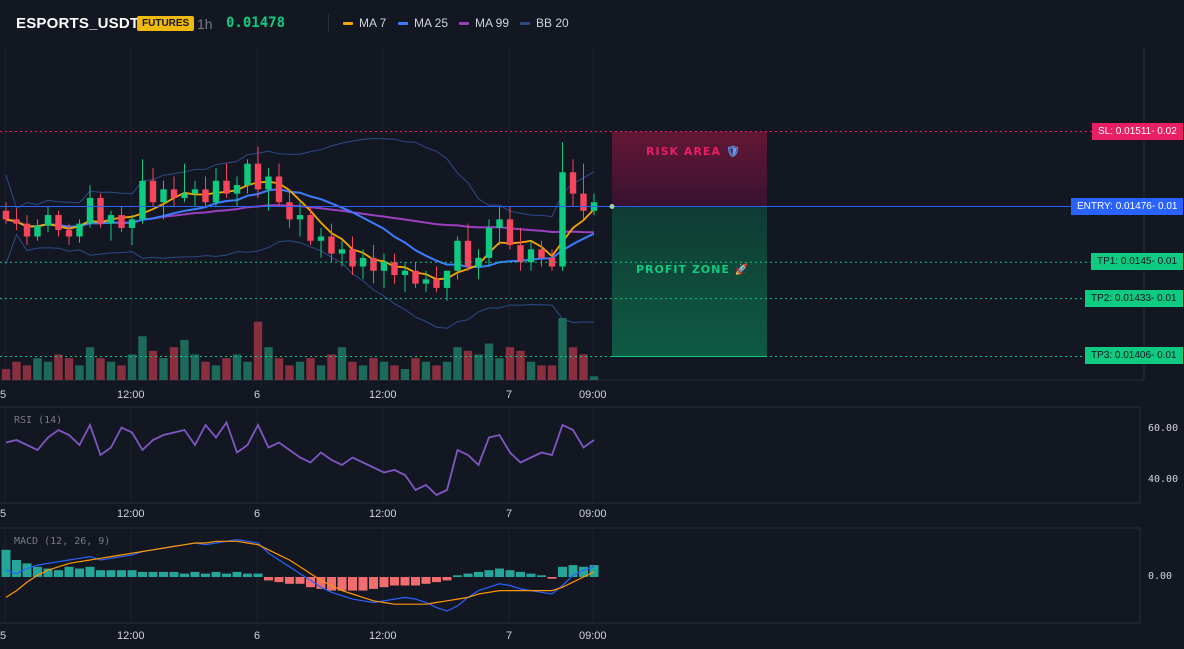  What do you see at coordinates (509, 636) in the screenshot?
I see `x-tick-label: 7` at bounding box center [509, 636].